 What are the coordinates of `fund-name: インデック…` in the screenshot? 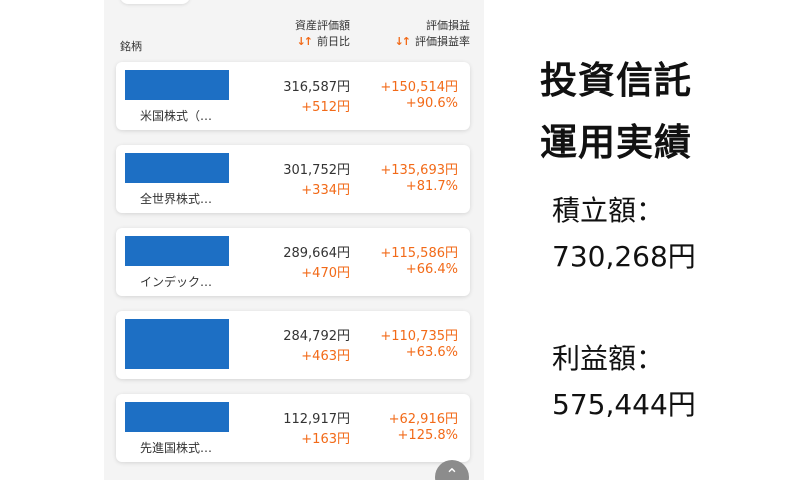 It's located at (176, 282).